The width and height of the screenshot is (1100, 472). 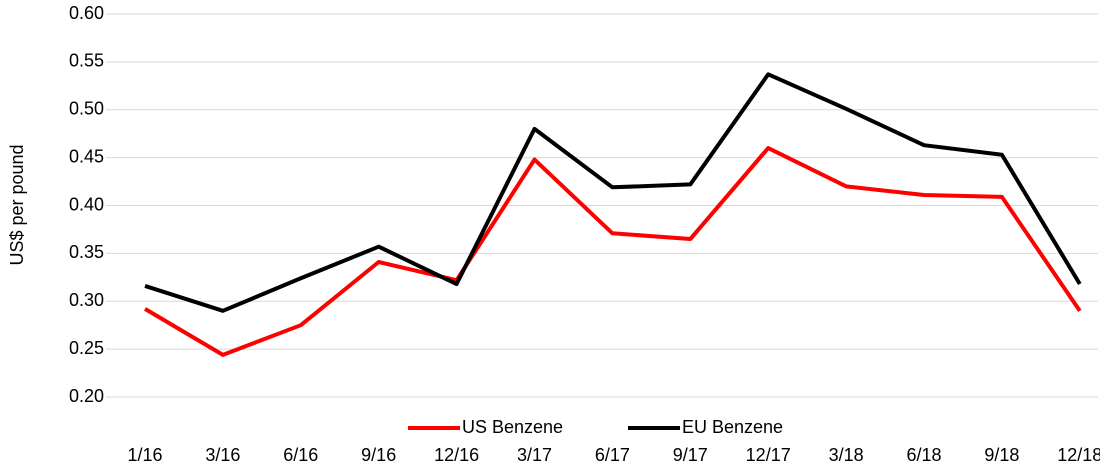 I want to click on x-tick-label: 3/17, so click(x=534, y=455).